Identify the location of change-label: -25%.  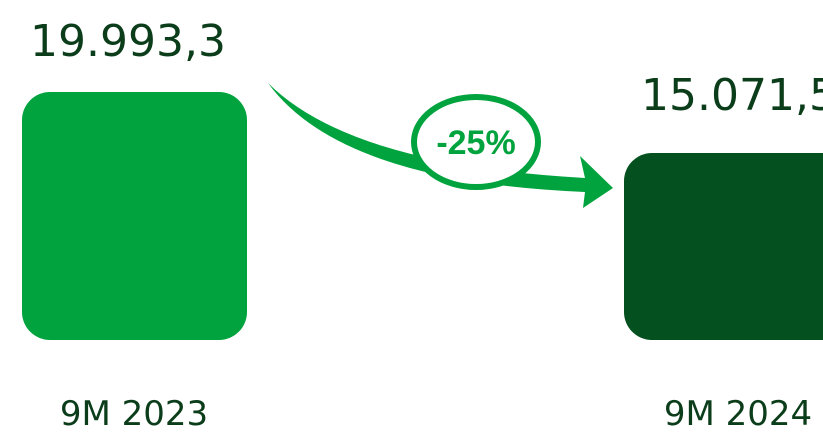
(475, 143).